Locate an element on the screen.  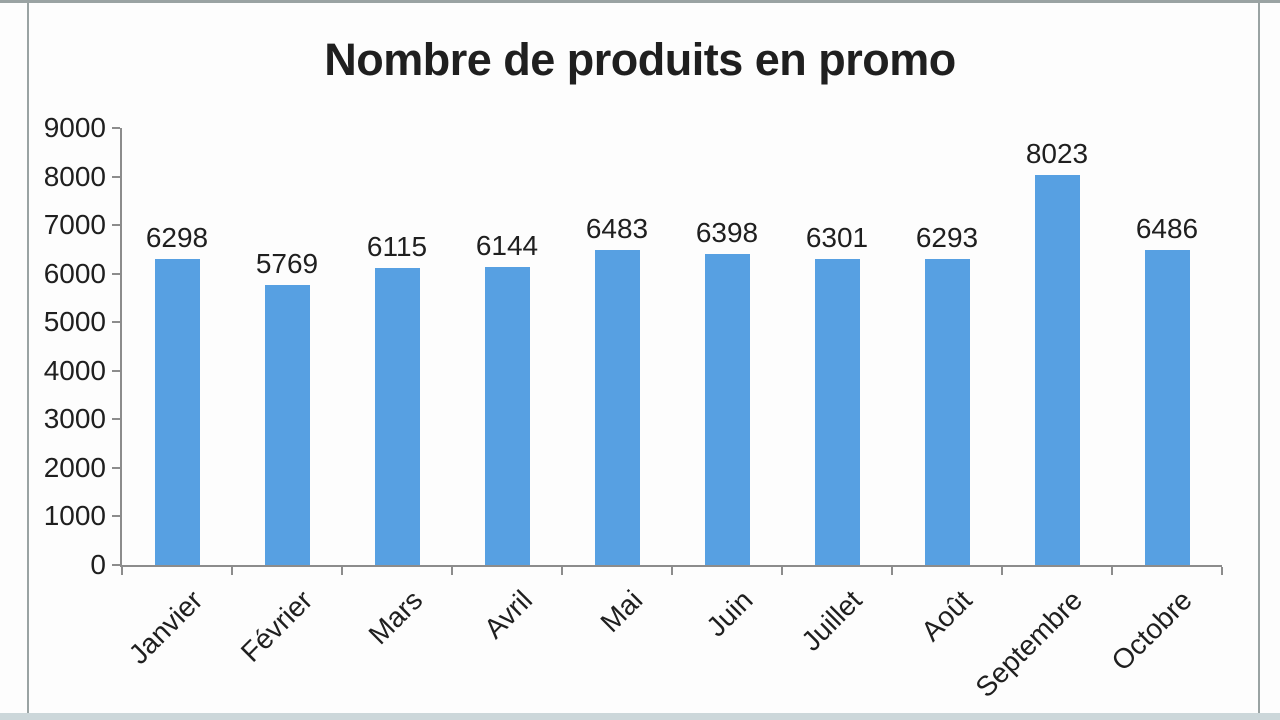
frame-right-border is located at coordinates (1259, 360).